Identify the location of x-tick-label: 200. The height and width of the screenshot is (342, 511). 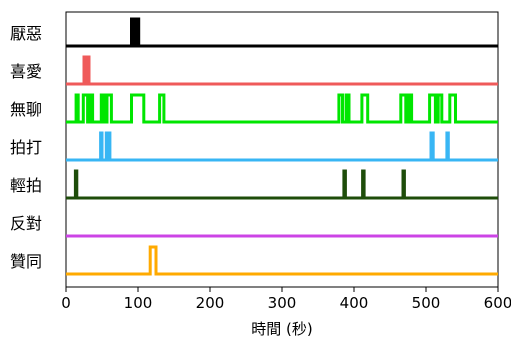
(210, 303).